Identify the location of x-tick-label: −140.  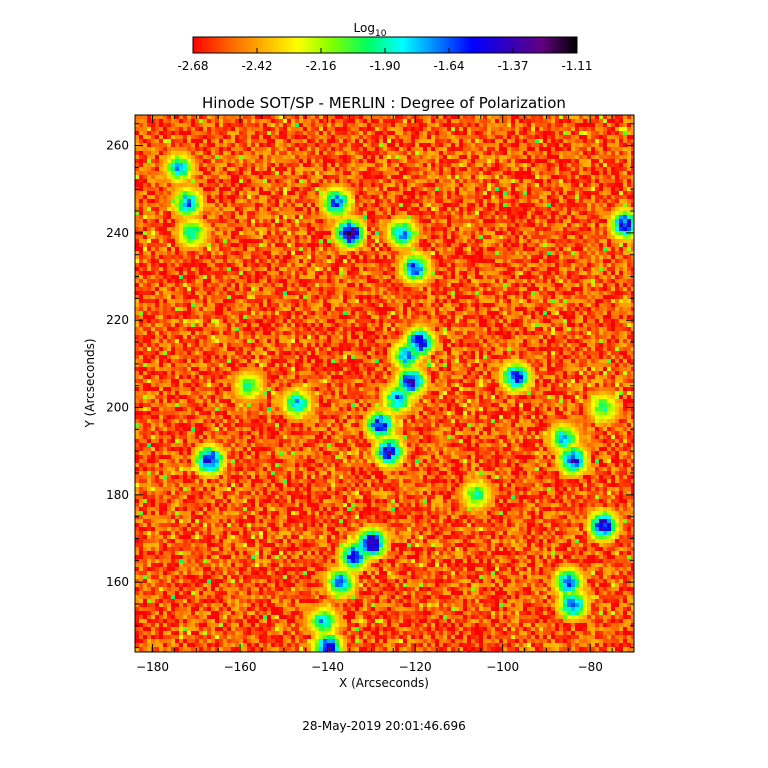
(327, 667).